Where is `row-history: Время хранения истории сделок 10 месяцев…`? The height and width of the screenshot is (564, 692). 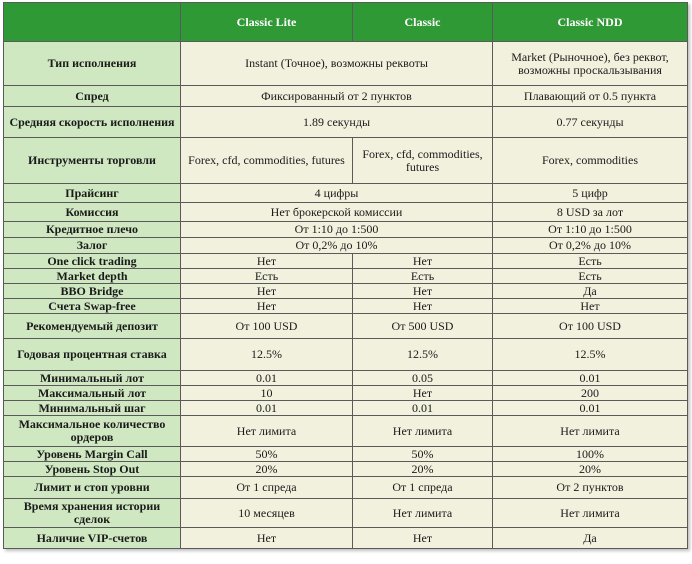 row-history: Время хранения истории сделок 10 месяцев… is located at coordinates (345, 513).